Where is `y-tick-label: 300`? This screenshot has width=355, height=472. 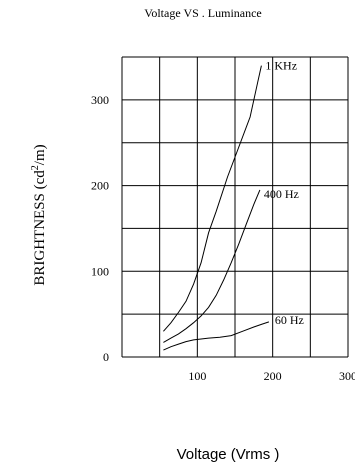 y-tick-label: 300 is located at coordinates (100, 100).